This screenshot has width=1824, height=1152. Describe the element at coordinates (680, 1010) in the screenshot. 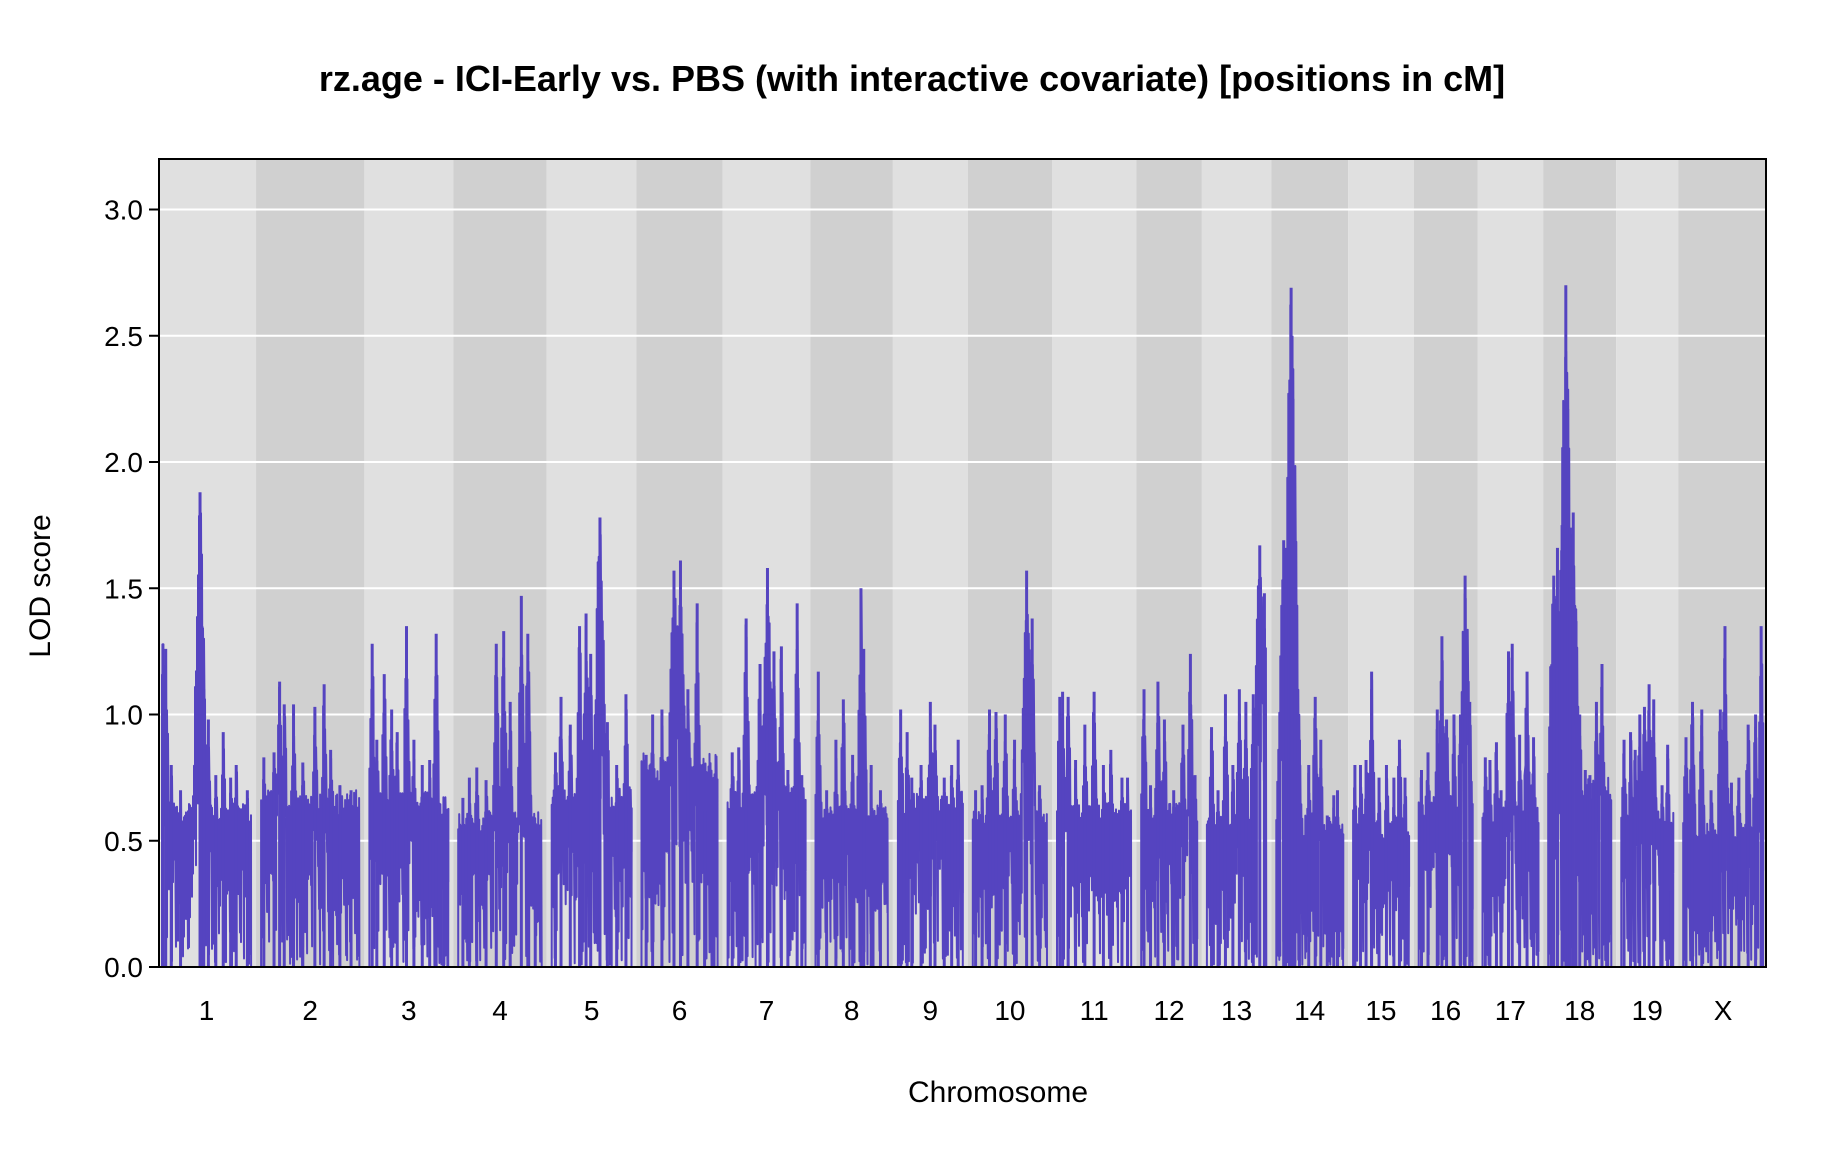

I see `x-tick-label: 6` at that location.